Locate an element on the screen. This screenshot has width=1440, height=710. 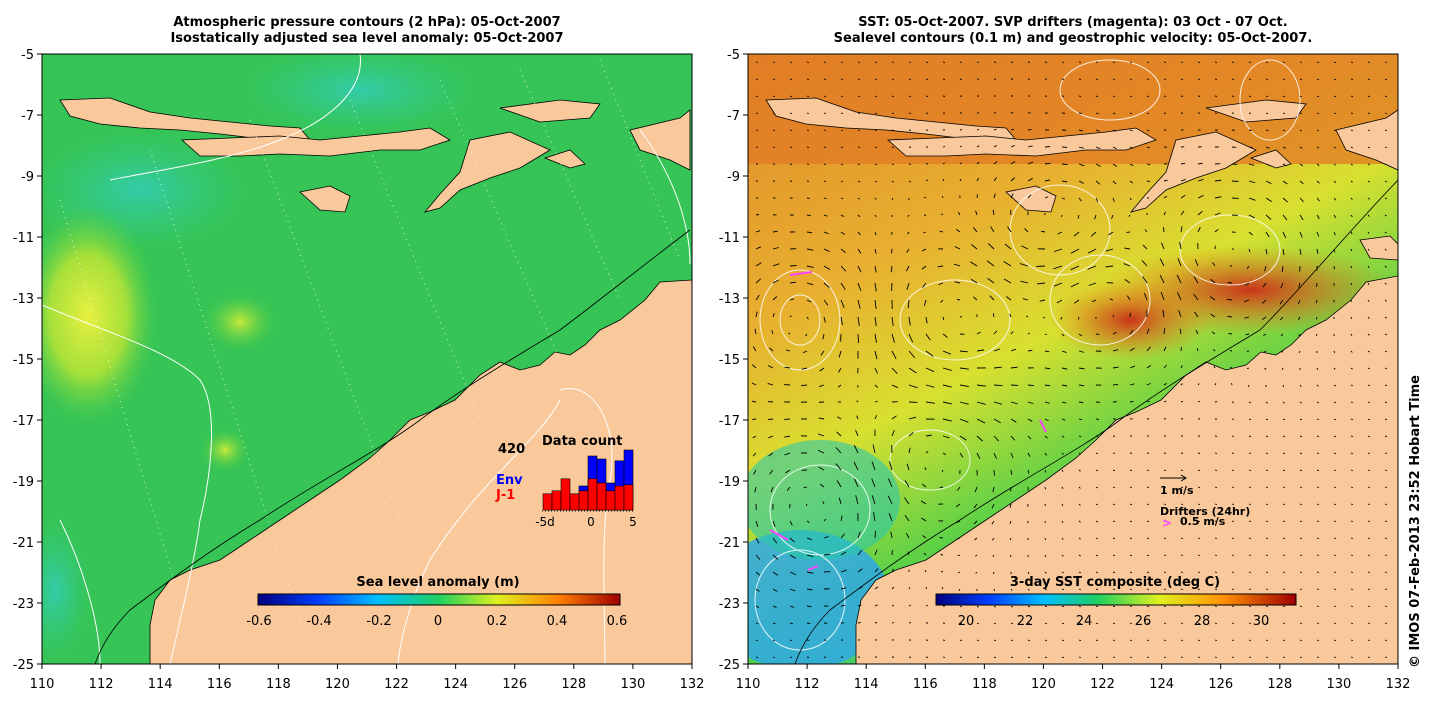
right-colorbar-label: 3-day SST composite (deg C) is located at coordinates (1115, 582).